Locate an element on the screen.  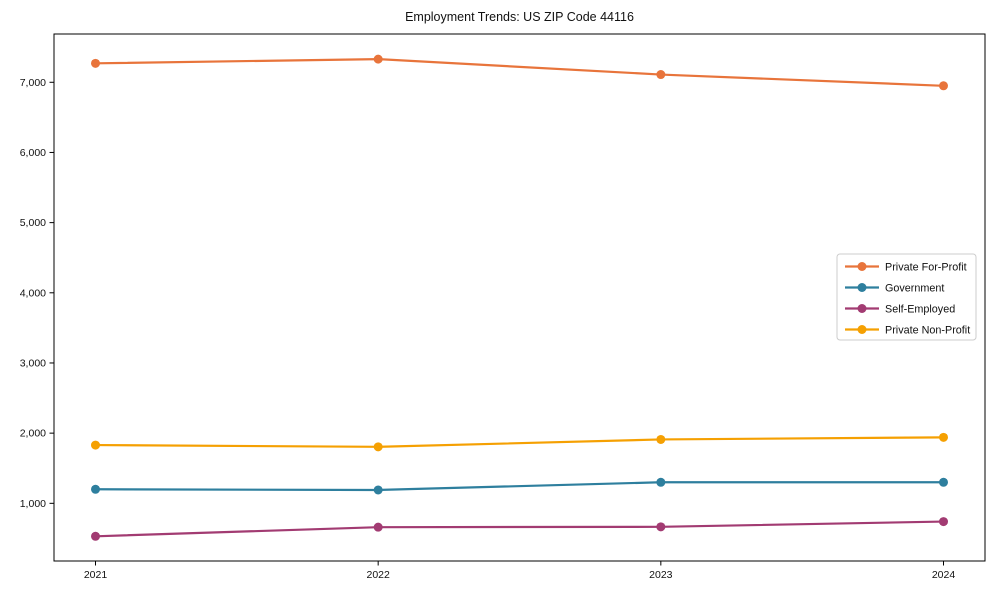
y-tick-1000: 1,000 is located at coordinates (37, 504).